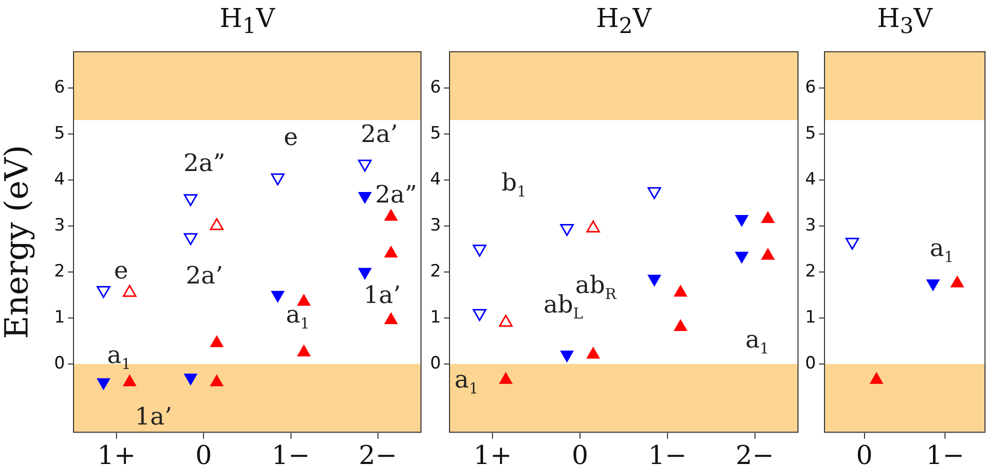 Image resolution: width=994 pixels, height=476 pixels. I want to click on y-axis-title: Energy (eV), so click(18, 242).